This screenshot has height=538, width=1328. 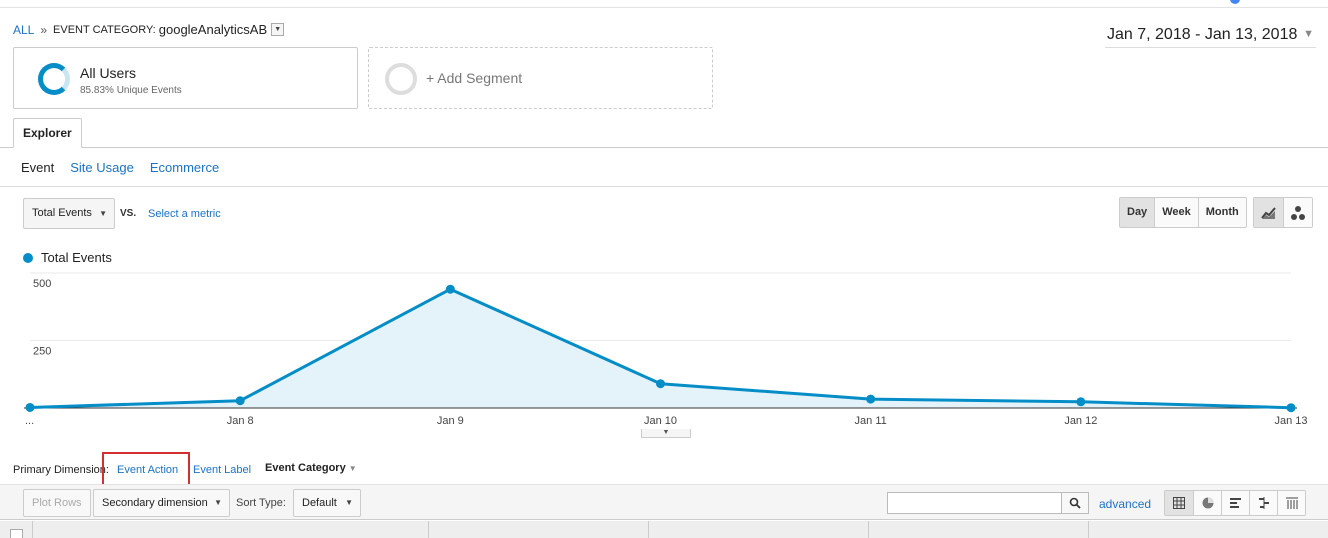 What do you see at coordinates (16, 533) in the screenshot?
I see `select-all-checkbox` at bounding box center [16, 533].